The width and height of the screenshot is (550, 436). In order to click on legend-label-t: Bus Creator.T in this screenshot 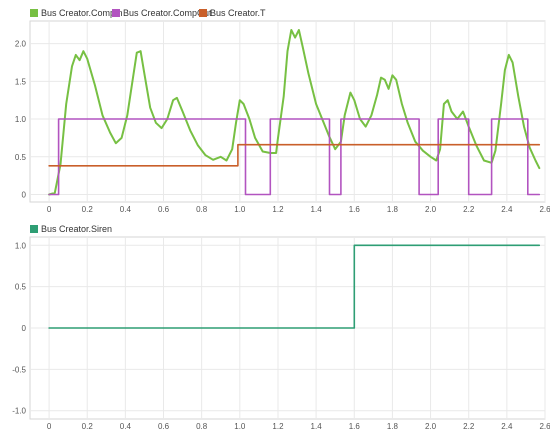, I will do `click(238, 13)`.